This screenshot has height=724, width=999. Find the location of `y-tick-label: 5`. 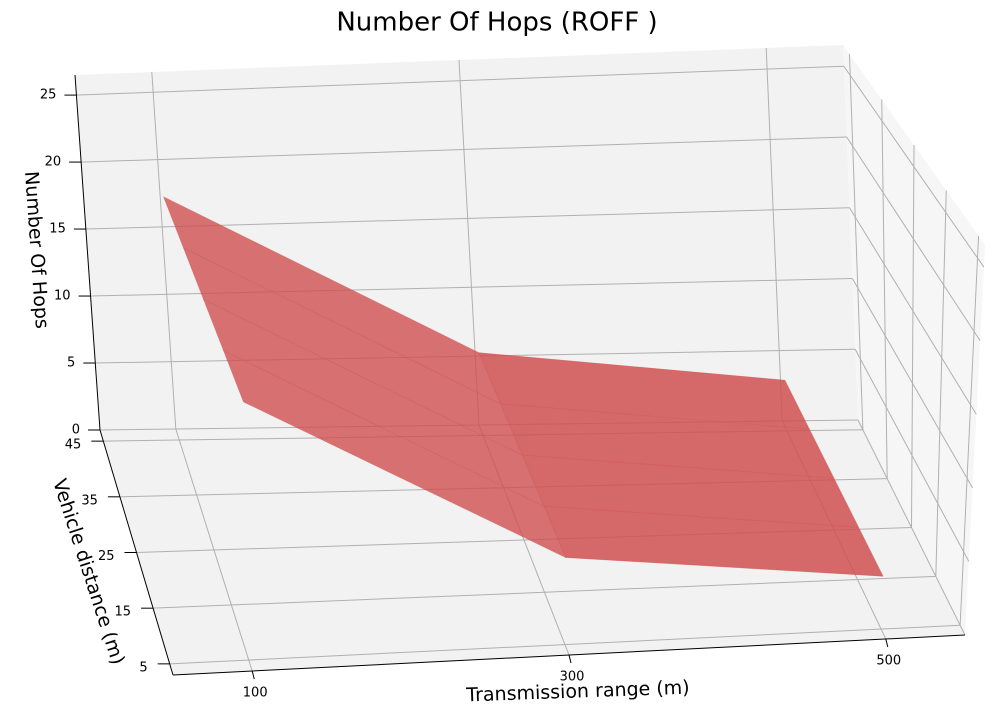

y-tick-label: 5 is located at coordinates (143, 667).